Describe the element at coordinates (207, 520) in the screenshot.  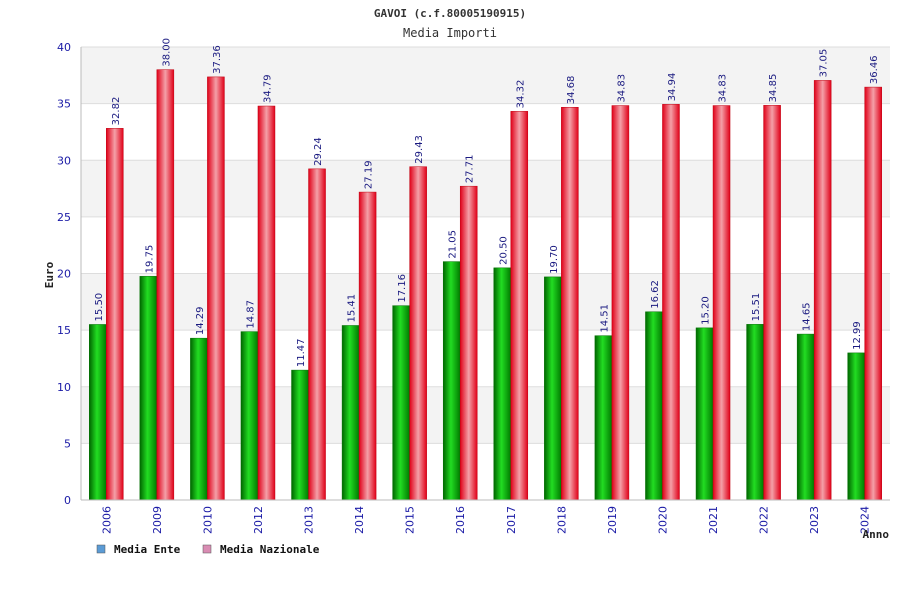
I see `x-tick-label: 2010` at that location.